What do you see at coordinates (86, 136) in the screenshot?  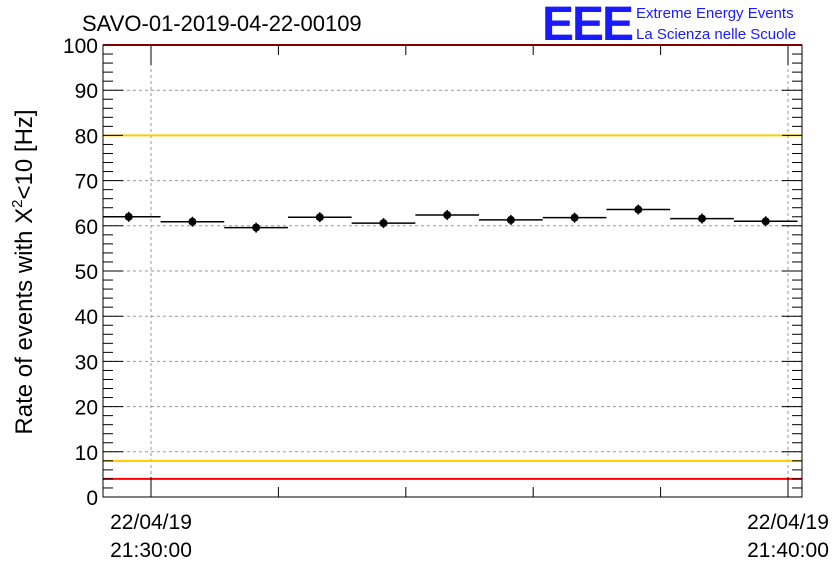 I see `y-tick-label: 80` at bounding box center [86, 136].